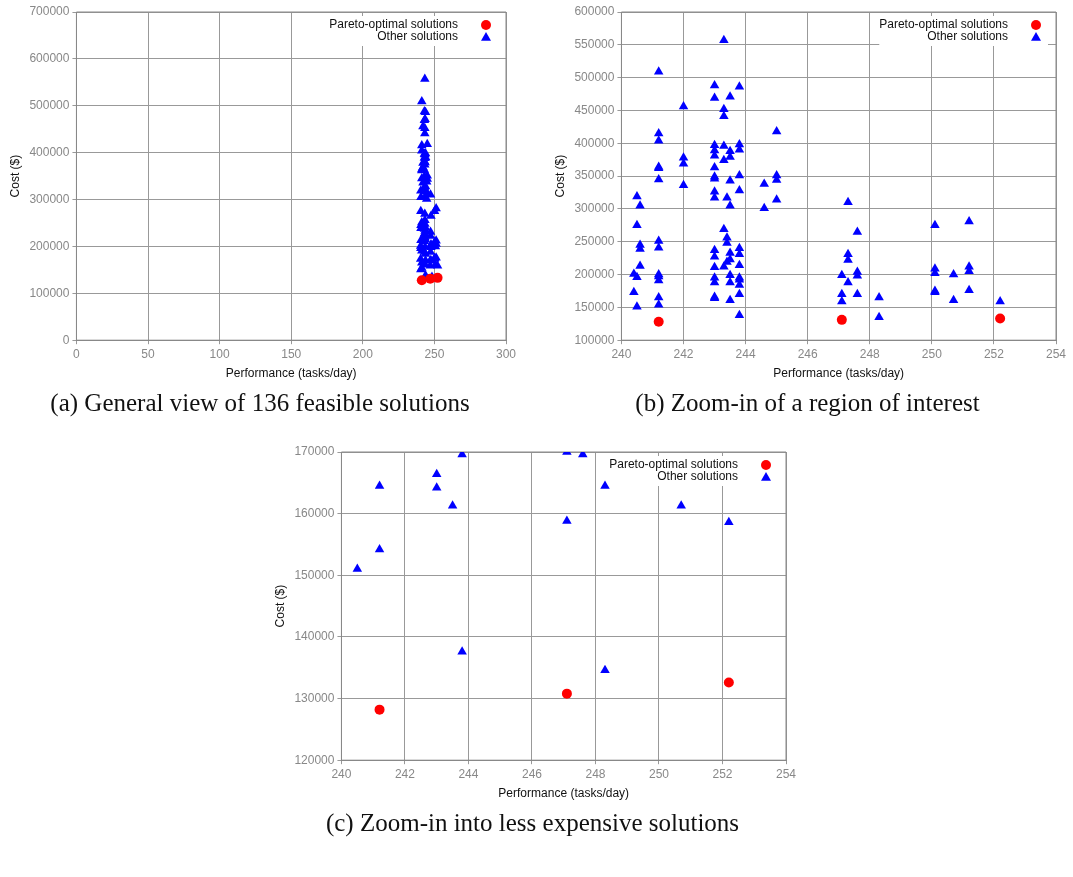  What do you see at coordinates (219, 353) in the screenshot?
I see `x-tick-label: 100` at bounding box center [219, 353].